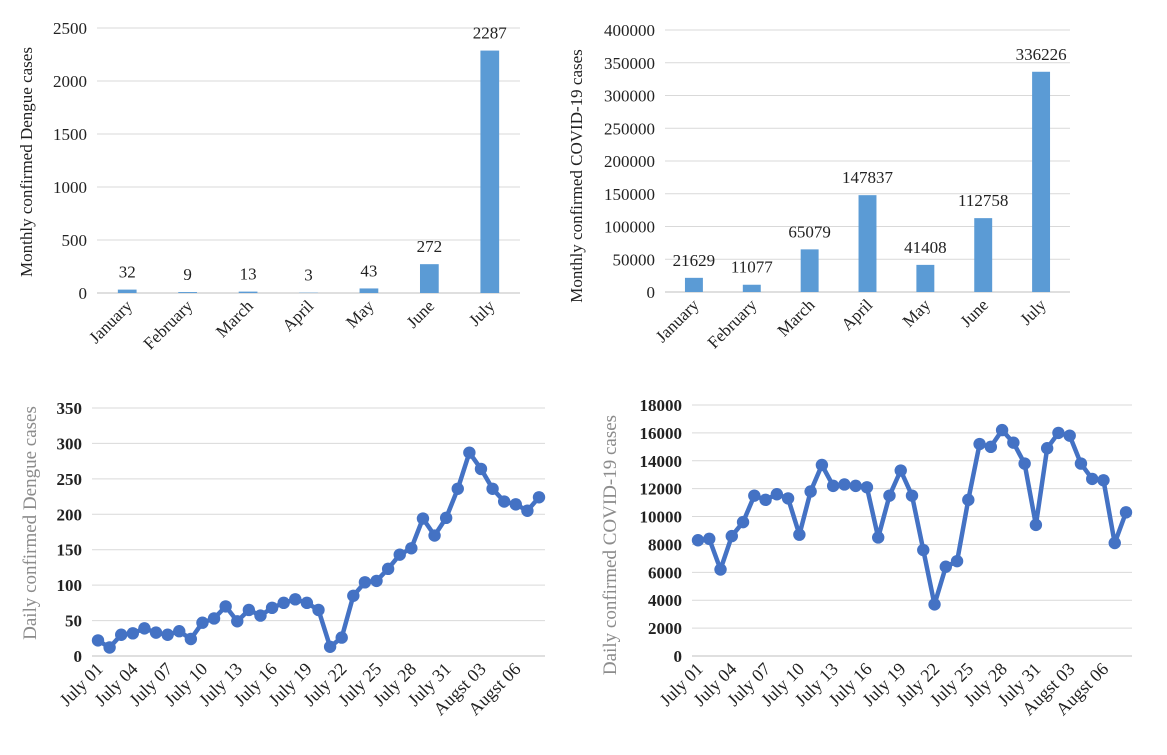  What do you see at coordinates (75, 240) in the screenshot?
I see `y-tick-label: 500` at bounding box center [75, 240].